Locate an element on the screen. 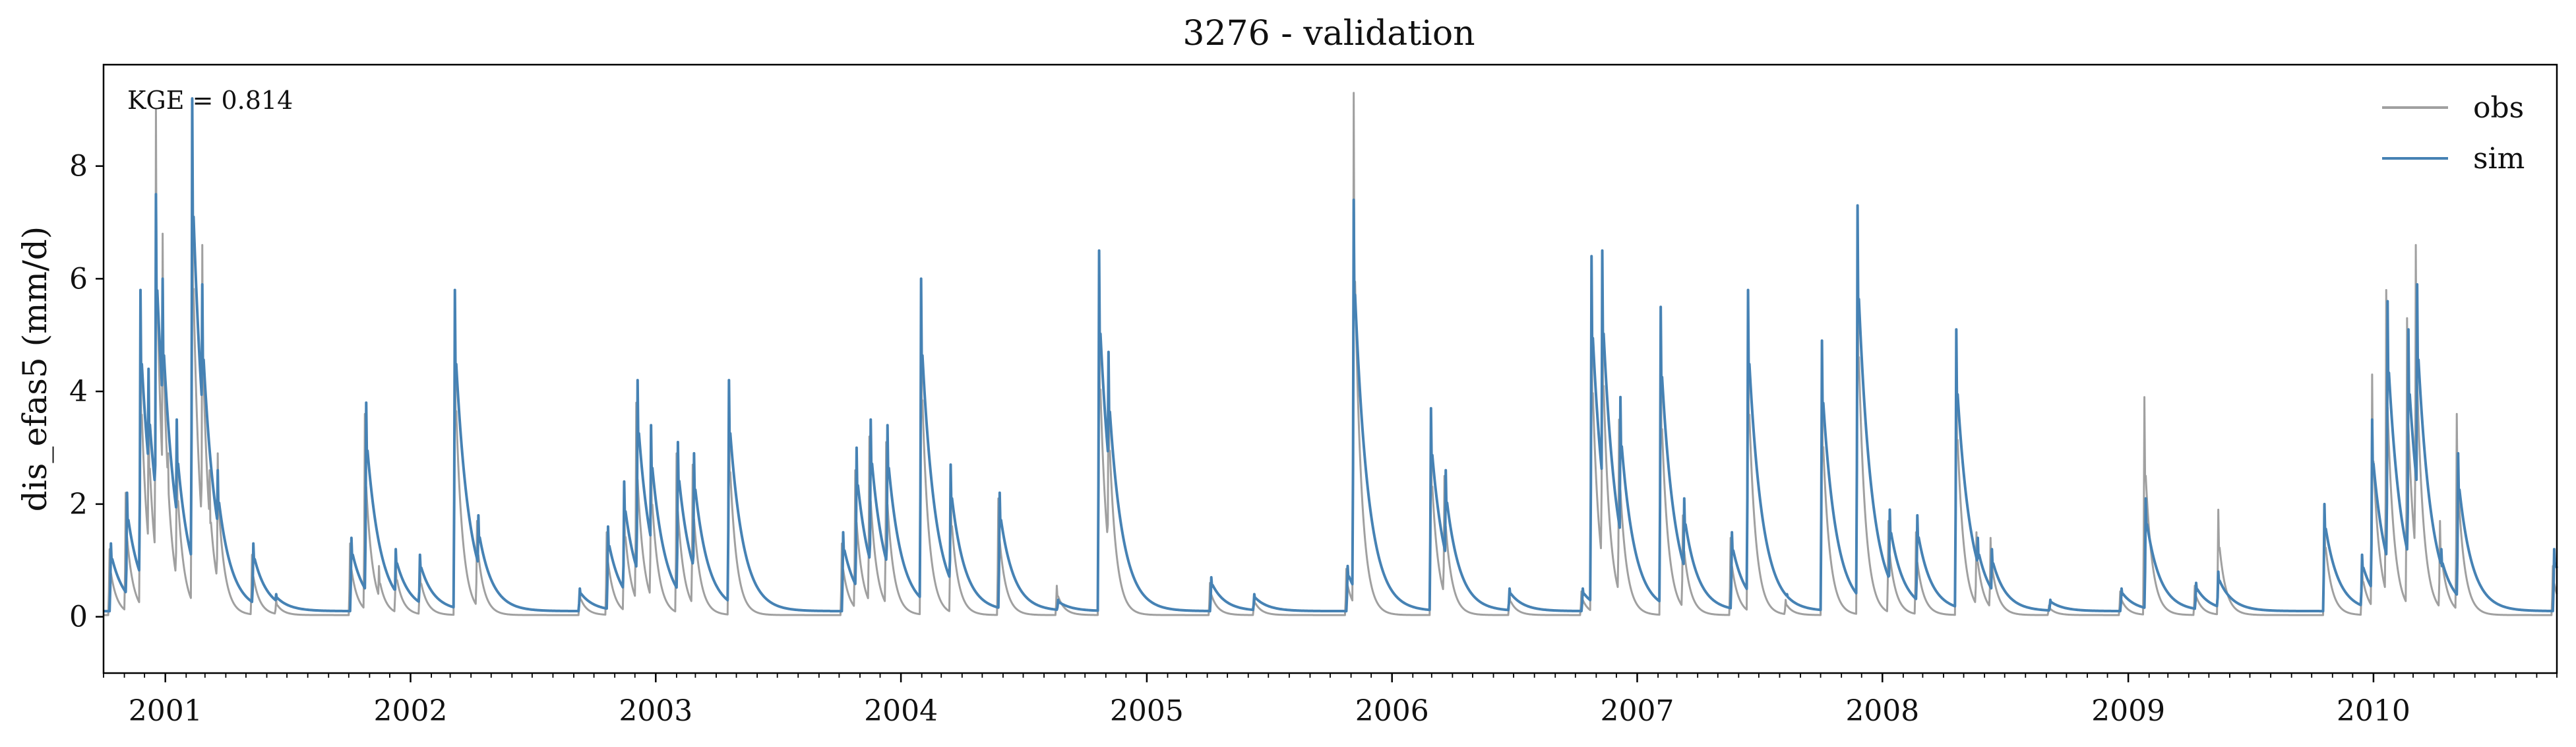 The image size is (2576, 747). y-tick-label: 2 is located at coordinates (78, 504).